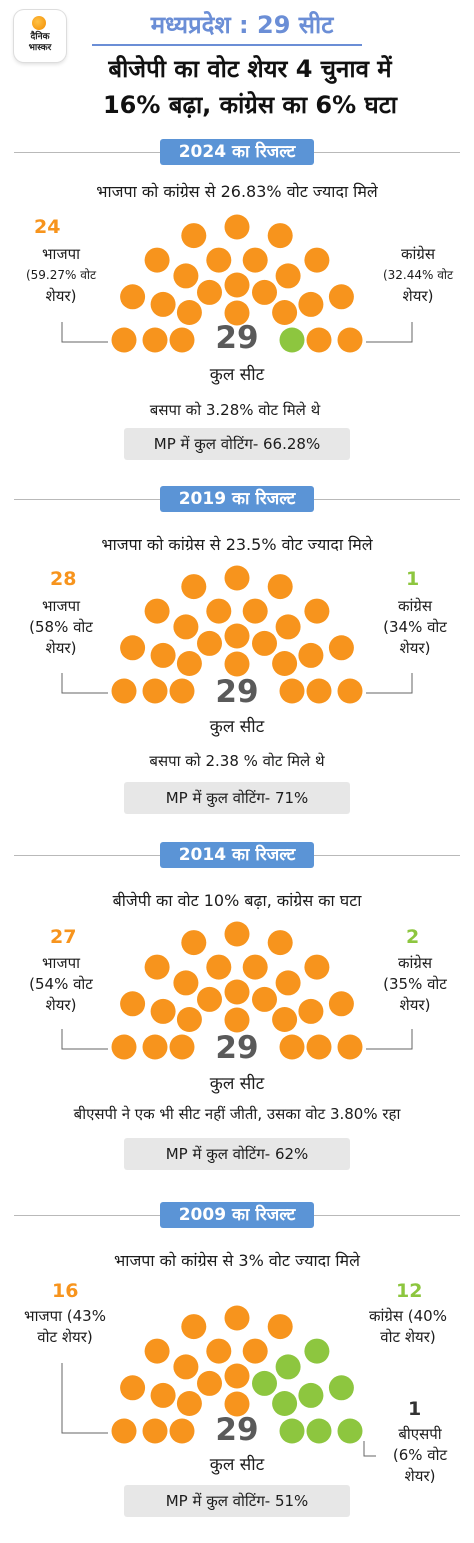 The height and width of the screenshot is (1543, 474). Describe the element at coordinates (237, 1084) in the screenshot. I see `total-label-2014: कुल सीट` at that location.